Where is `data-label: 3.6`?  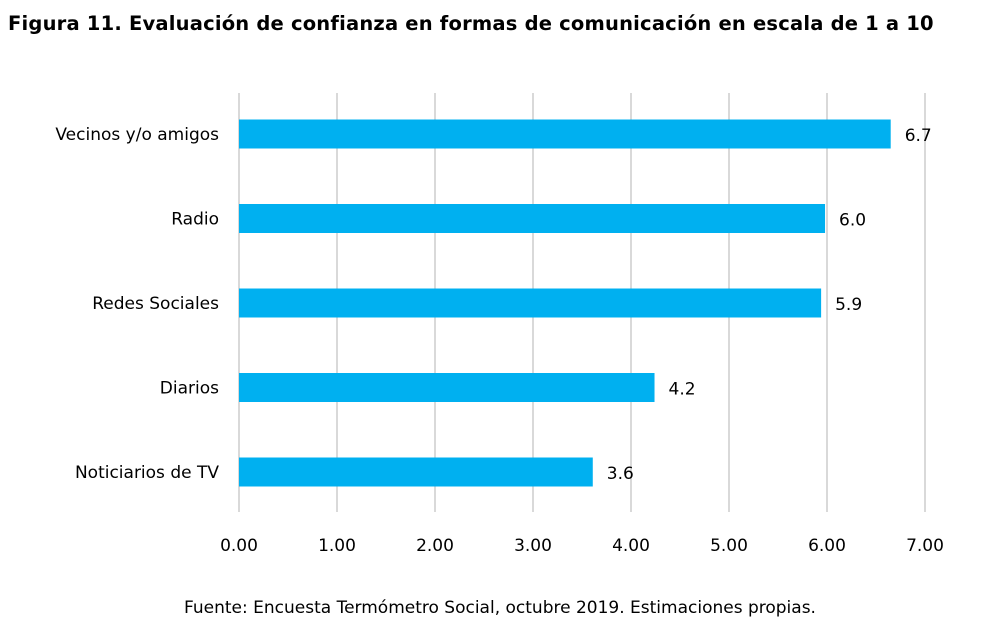
data-label: 3.6 is located at coordinates (620, 474).